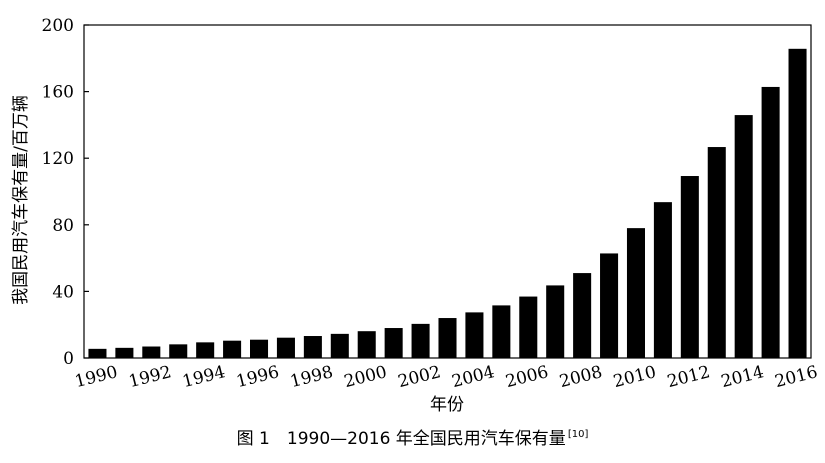 Image resolution: width=825 pixels, height=463 pixels. What do you see at coordinates (688, 377) in the screenshot?
I see `x-tick-label-2012: 2012` at bounding box center [688, 377].